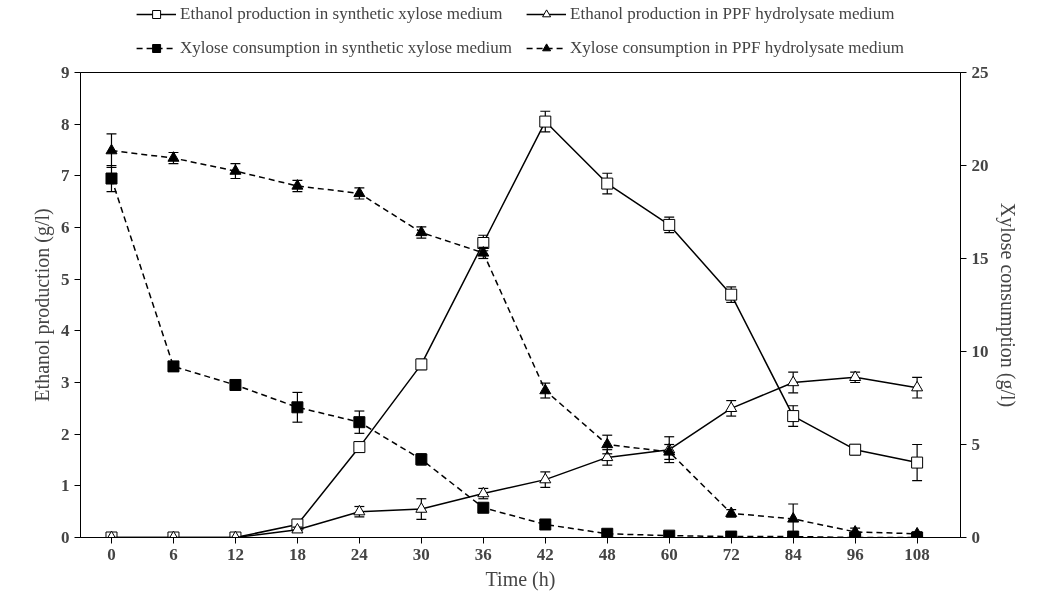  I want to click on x-tick-label: 42, so click(545, 554).